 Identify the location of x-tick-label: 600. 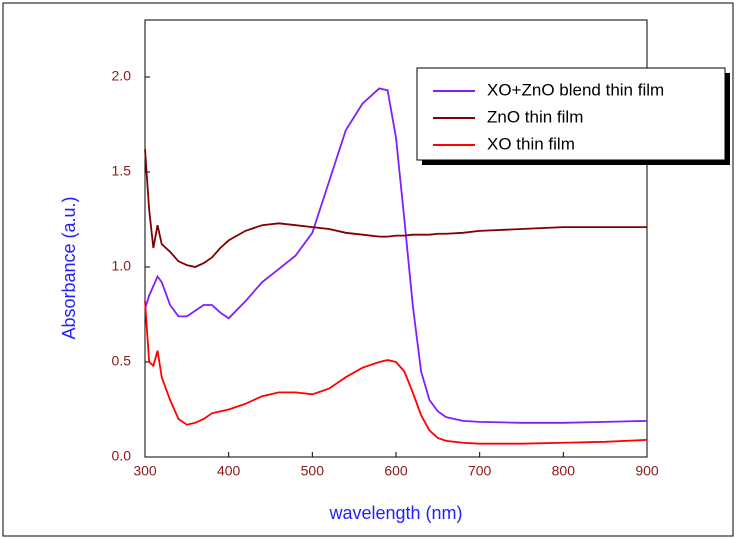
(396, 471).